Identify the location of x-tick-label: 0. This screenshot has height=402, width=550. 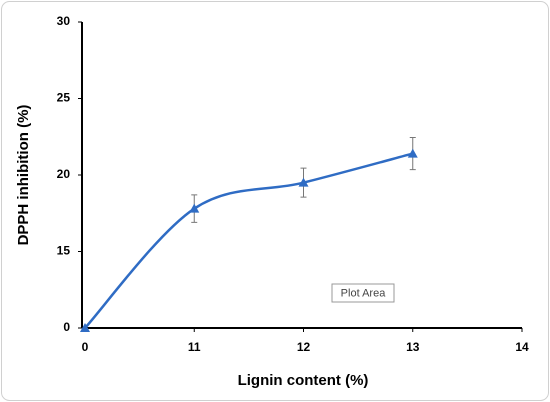
(85, 347).